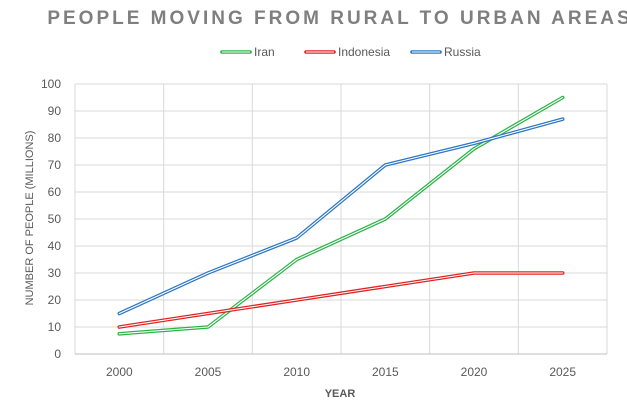 The width and height of the screenshot is (627, 401). I want to click on legend-item-iran: Iran, so click(247, 52).